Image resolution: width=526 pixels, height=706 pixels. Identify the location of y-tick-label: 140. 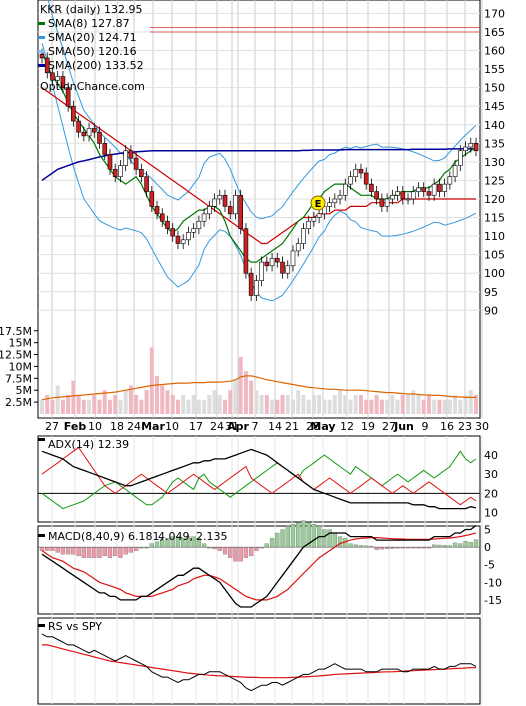
(494, 125).